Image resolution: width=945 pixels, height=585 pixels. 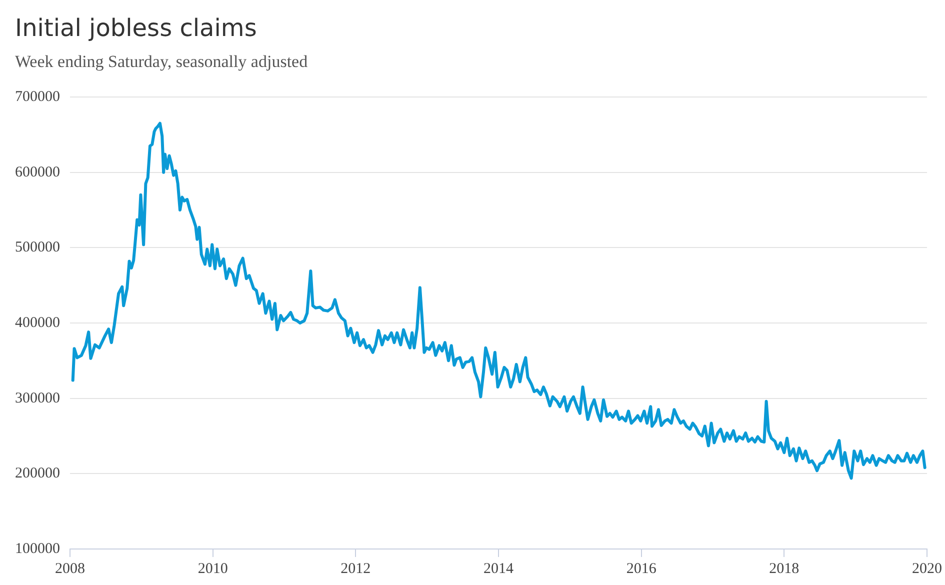 I want to click on x-tick-label: 2018, so click(x=784, y=568).